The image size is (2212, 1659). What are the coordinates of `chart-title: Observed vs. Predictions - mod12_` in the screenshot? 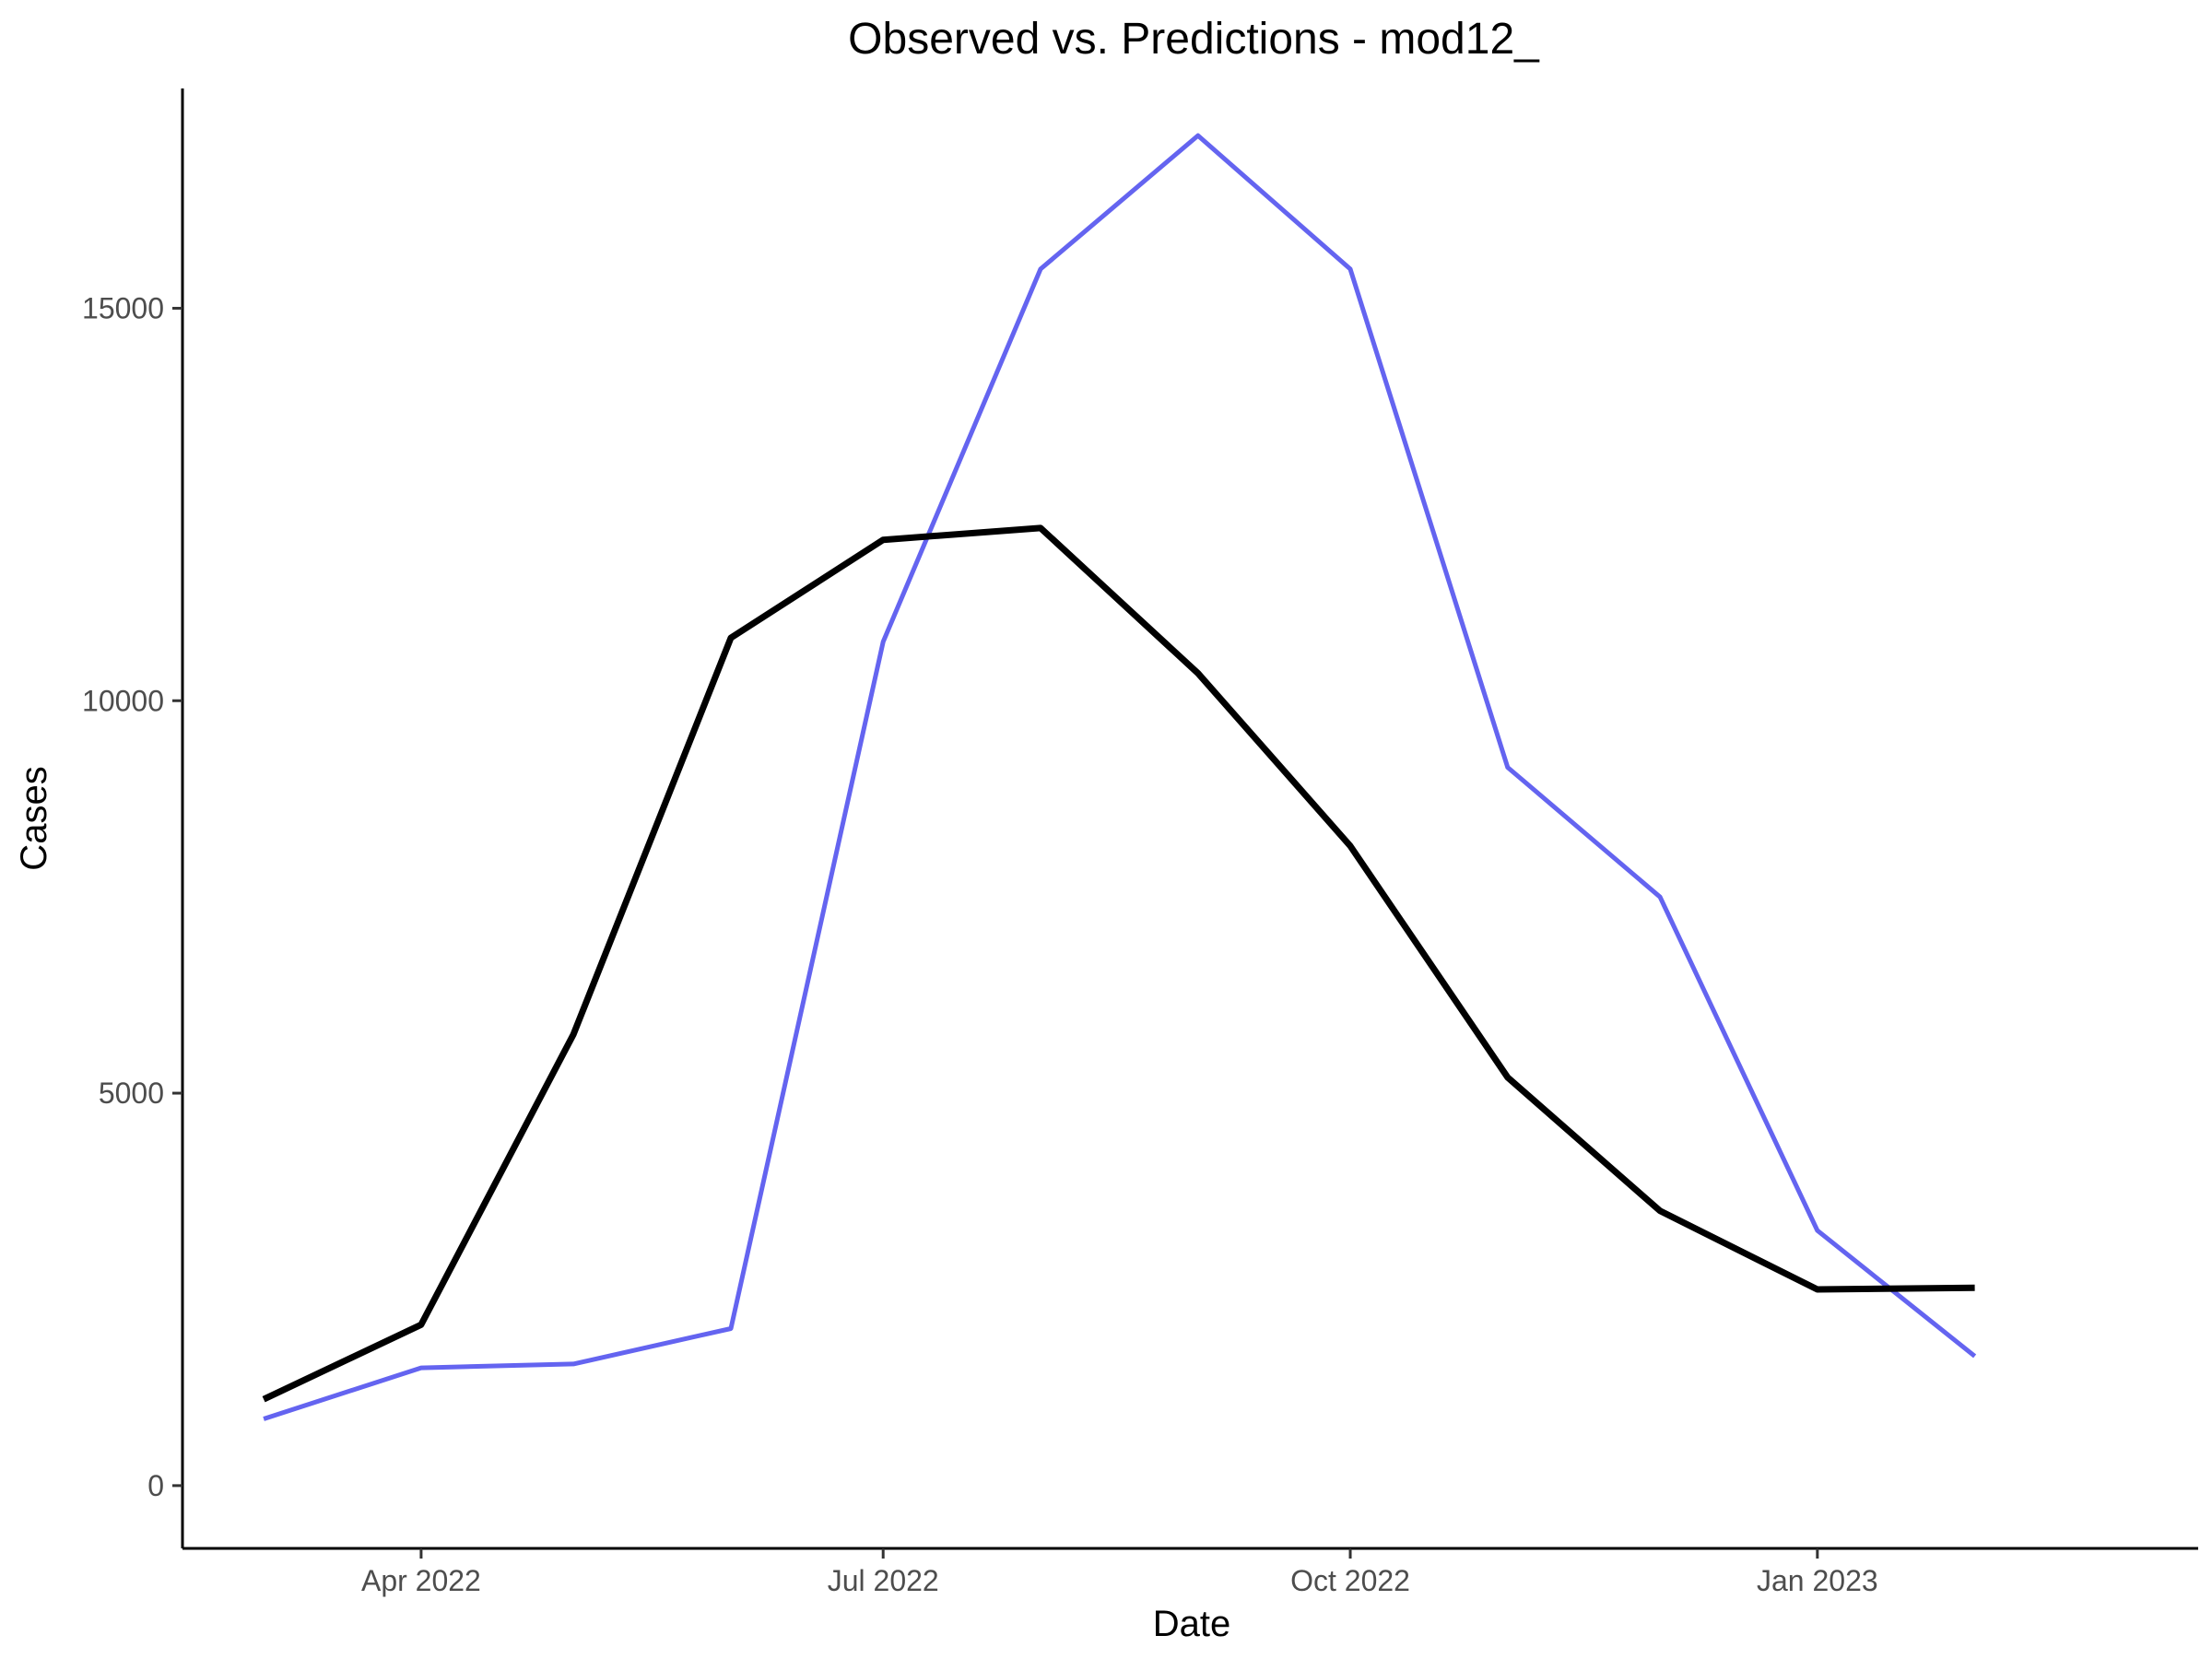 It's located at (1194, 39).